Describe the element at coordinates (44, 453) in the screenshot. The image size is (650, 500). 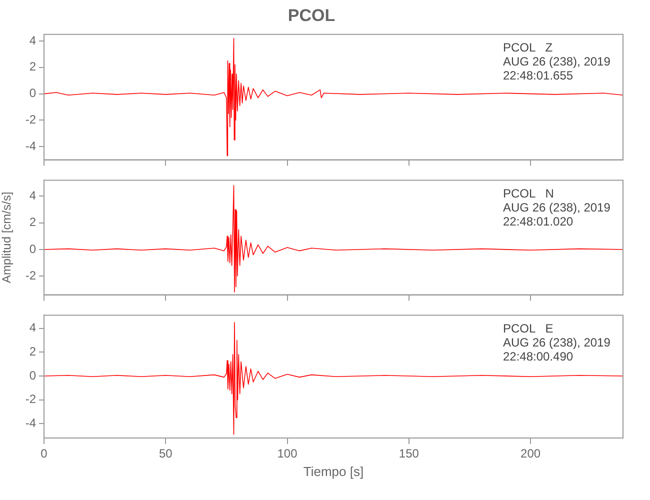
I see `x-tick-label: 0` at that location.